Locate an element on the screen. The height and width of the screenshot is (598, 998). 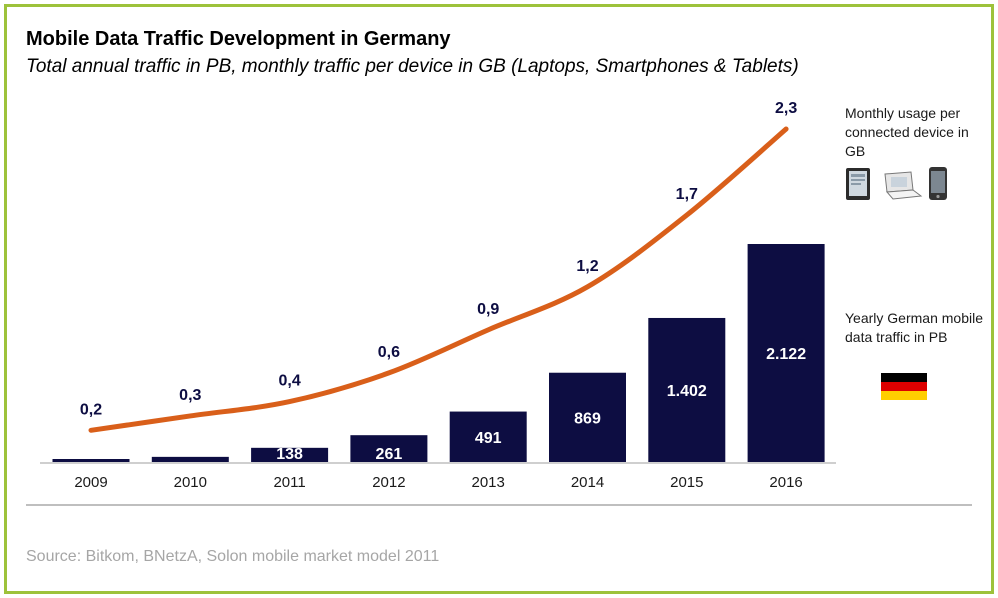
x-tick-2011: 2011 is located at coordinates (289, 482).